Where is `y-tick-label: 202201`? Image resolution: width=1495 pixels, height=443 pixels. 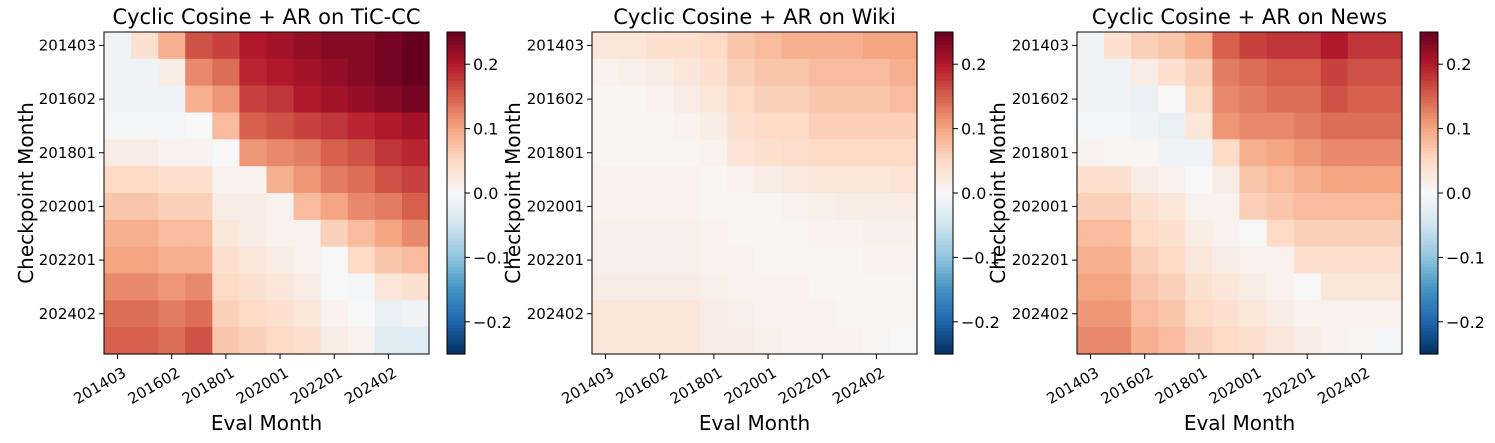 y-tick-label: 202201 is located at coordinates (1040, 260).